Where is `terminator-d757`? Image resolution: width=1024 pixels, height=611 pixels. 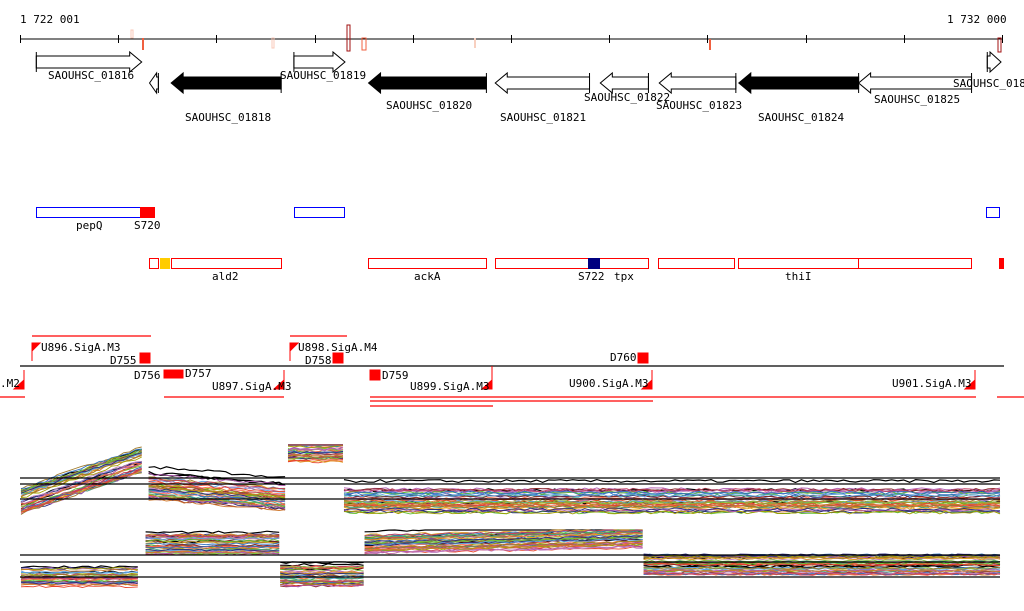
terminator-d757 is located at coordinates (173, 374).